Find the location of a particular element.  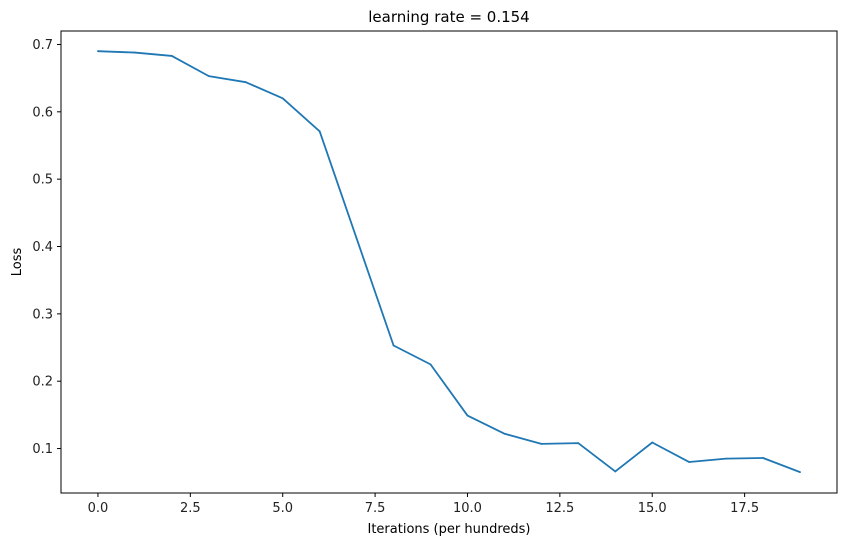

y-tick-label: 0.6 is located at coordinates (42, 112).